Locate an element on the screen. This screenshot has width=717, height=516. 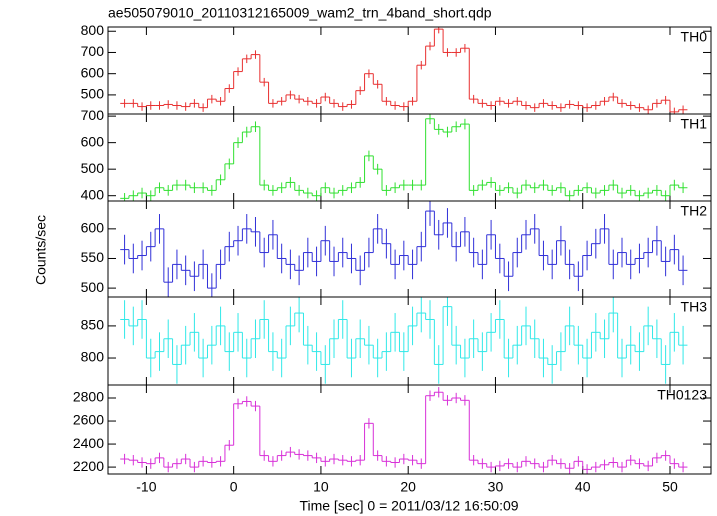
y-tick-label: 550 is located at coordinates (93, 257).